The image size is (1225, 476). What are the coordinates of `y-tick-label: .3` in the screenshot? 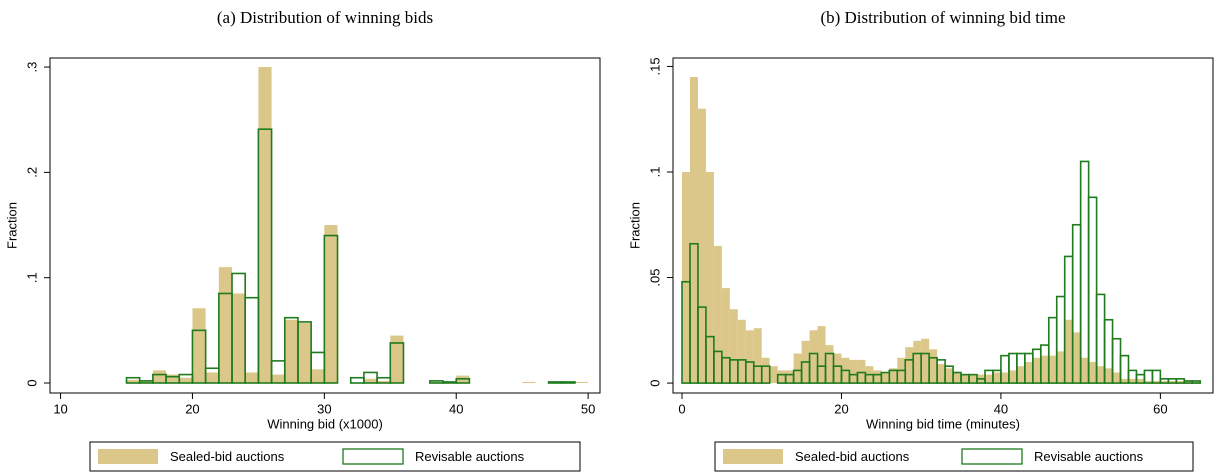 It's located at (31, 67).